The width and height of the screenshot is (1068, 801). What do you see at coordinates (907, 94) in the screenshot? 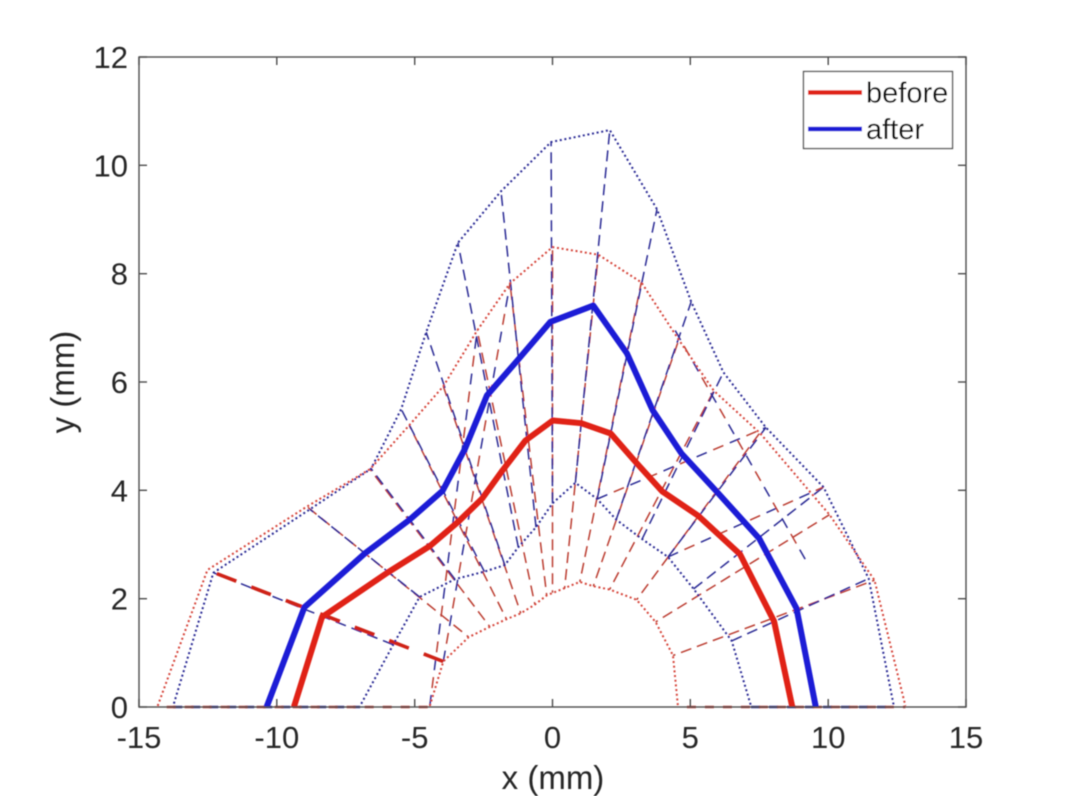
I see `svg-text: before` at bounding box center [907, 94].